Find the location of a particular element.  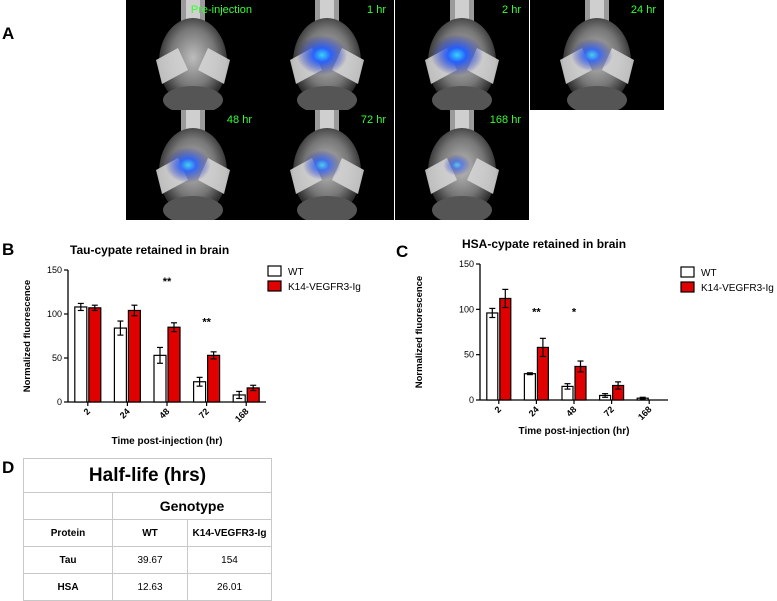

imaging-panel: 72 hr is located at coordinates (327, 165).